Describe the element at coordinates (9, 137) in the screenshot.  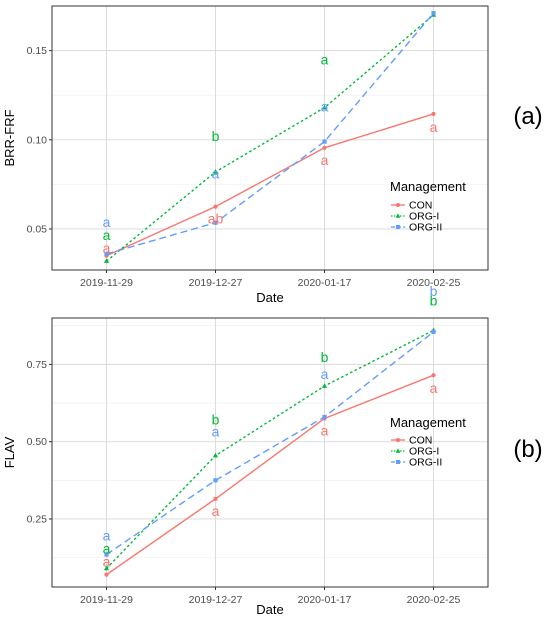
I see `y-axis-title: BRR-FRF` at that location.